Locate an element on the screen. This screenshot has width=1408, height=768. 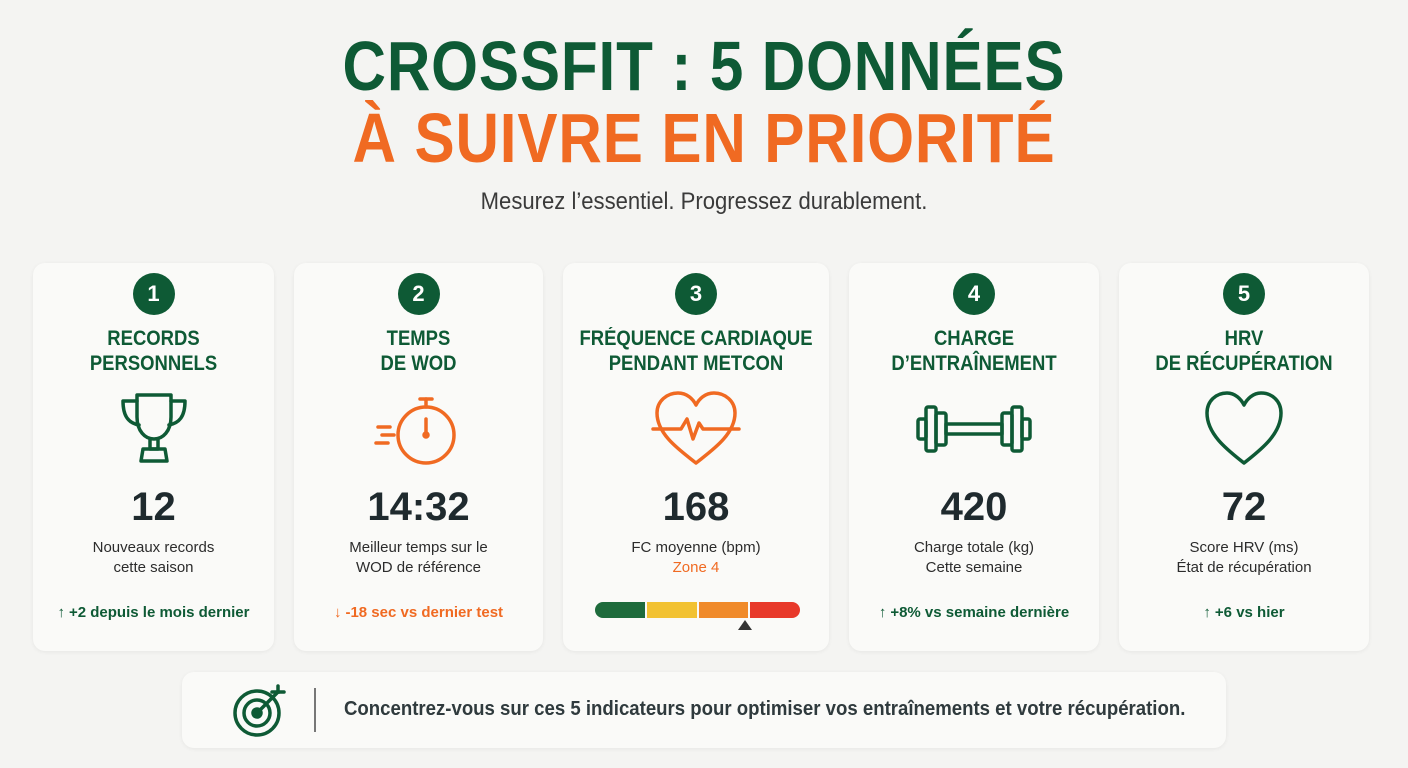
metric-description: FC moyenne (bpm) Zone 4 is located at coordinates (696, 558).